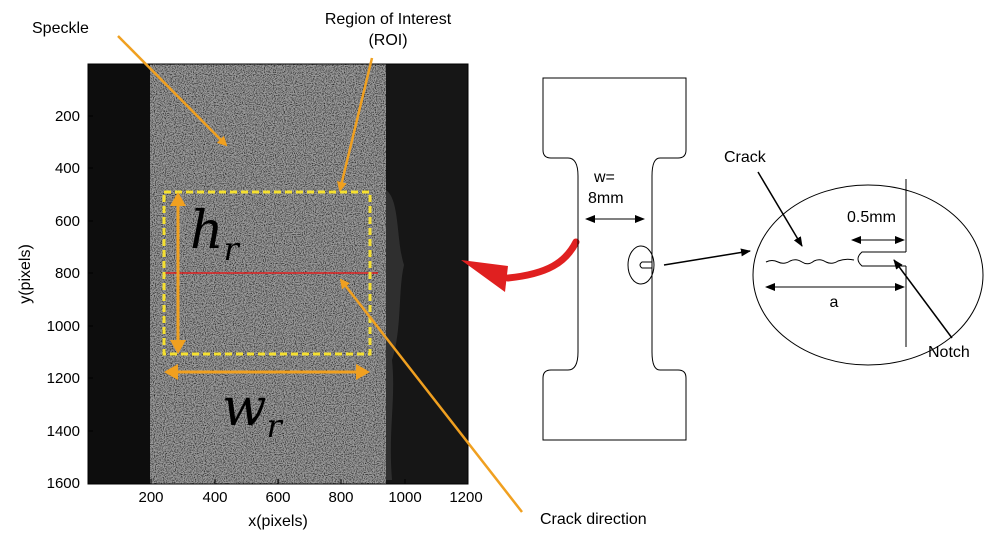 This screenshot has height=539, width=999. Describe the element at coordinates (465, 497) in the screenshot. I see `x-tick-1200: 1200` at that location.